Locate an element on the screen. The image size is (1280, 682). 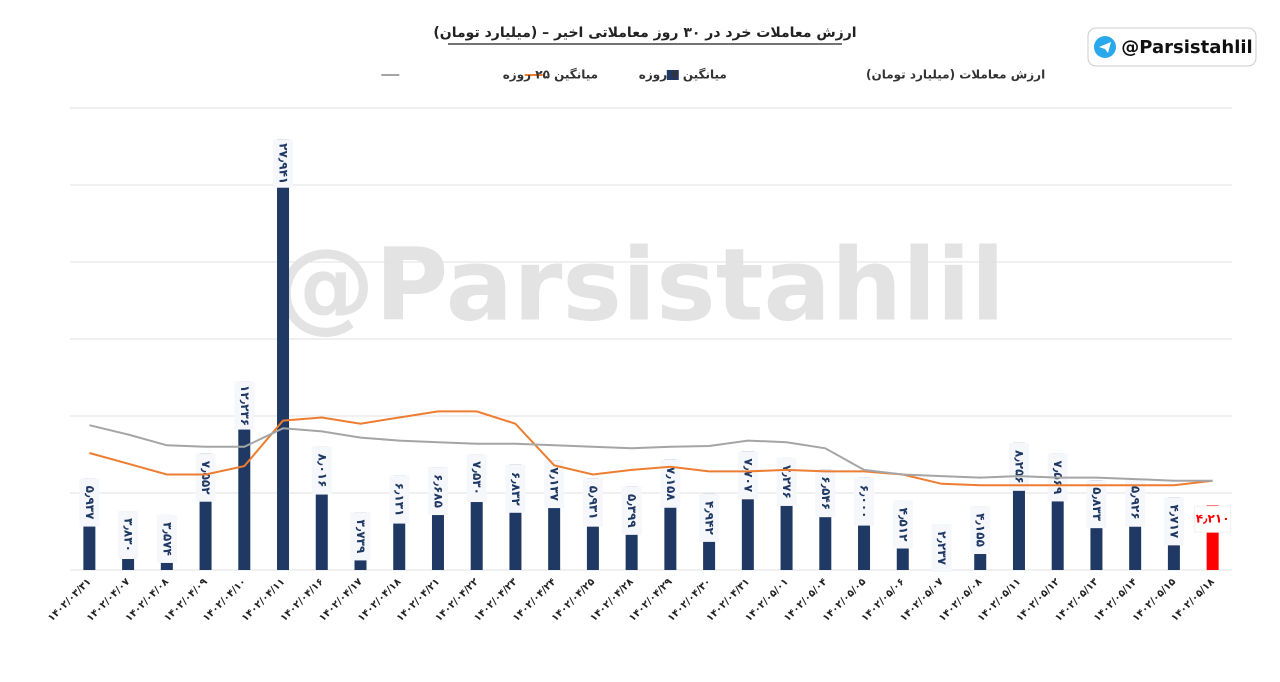
value-label: ۶٫۶۸۵ is located at coordinates (438, 491).